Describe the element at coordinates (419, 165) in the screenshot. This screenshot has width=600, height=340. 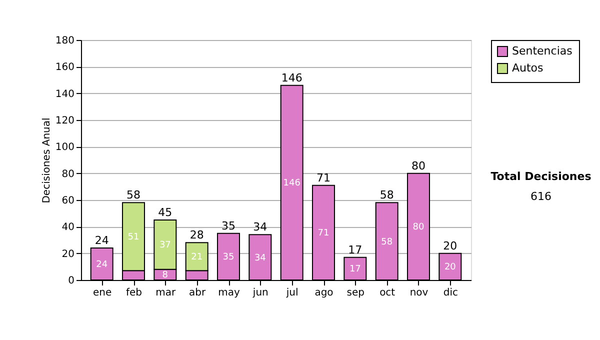
I see `total-label: 80` at that location.